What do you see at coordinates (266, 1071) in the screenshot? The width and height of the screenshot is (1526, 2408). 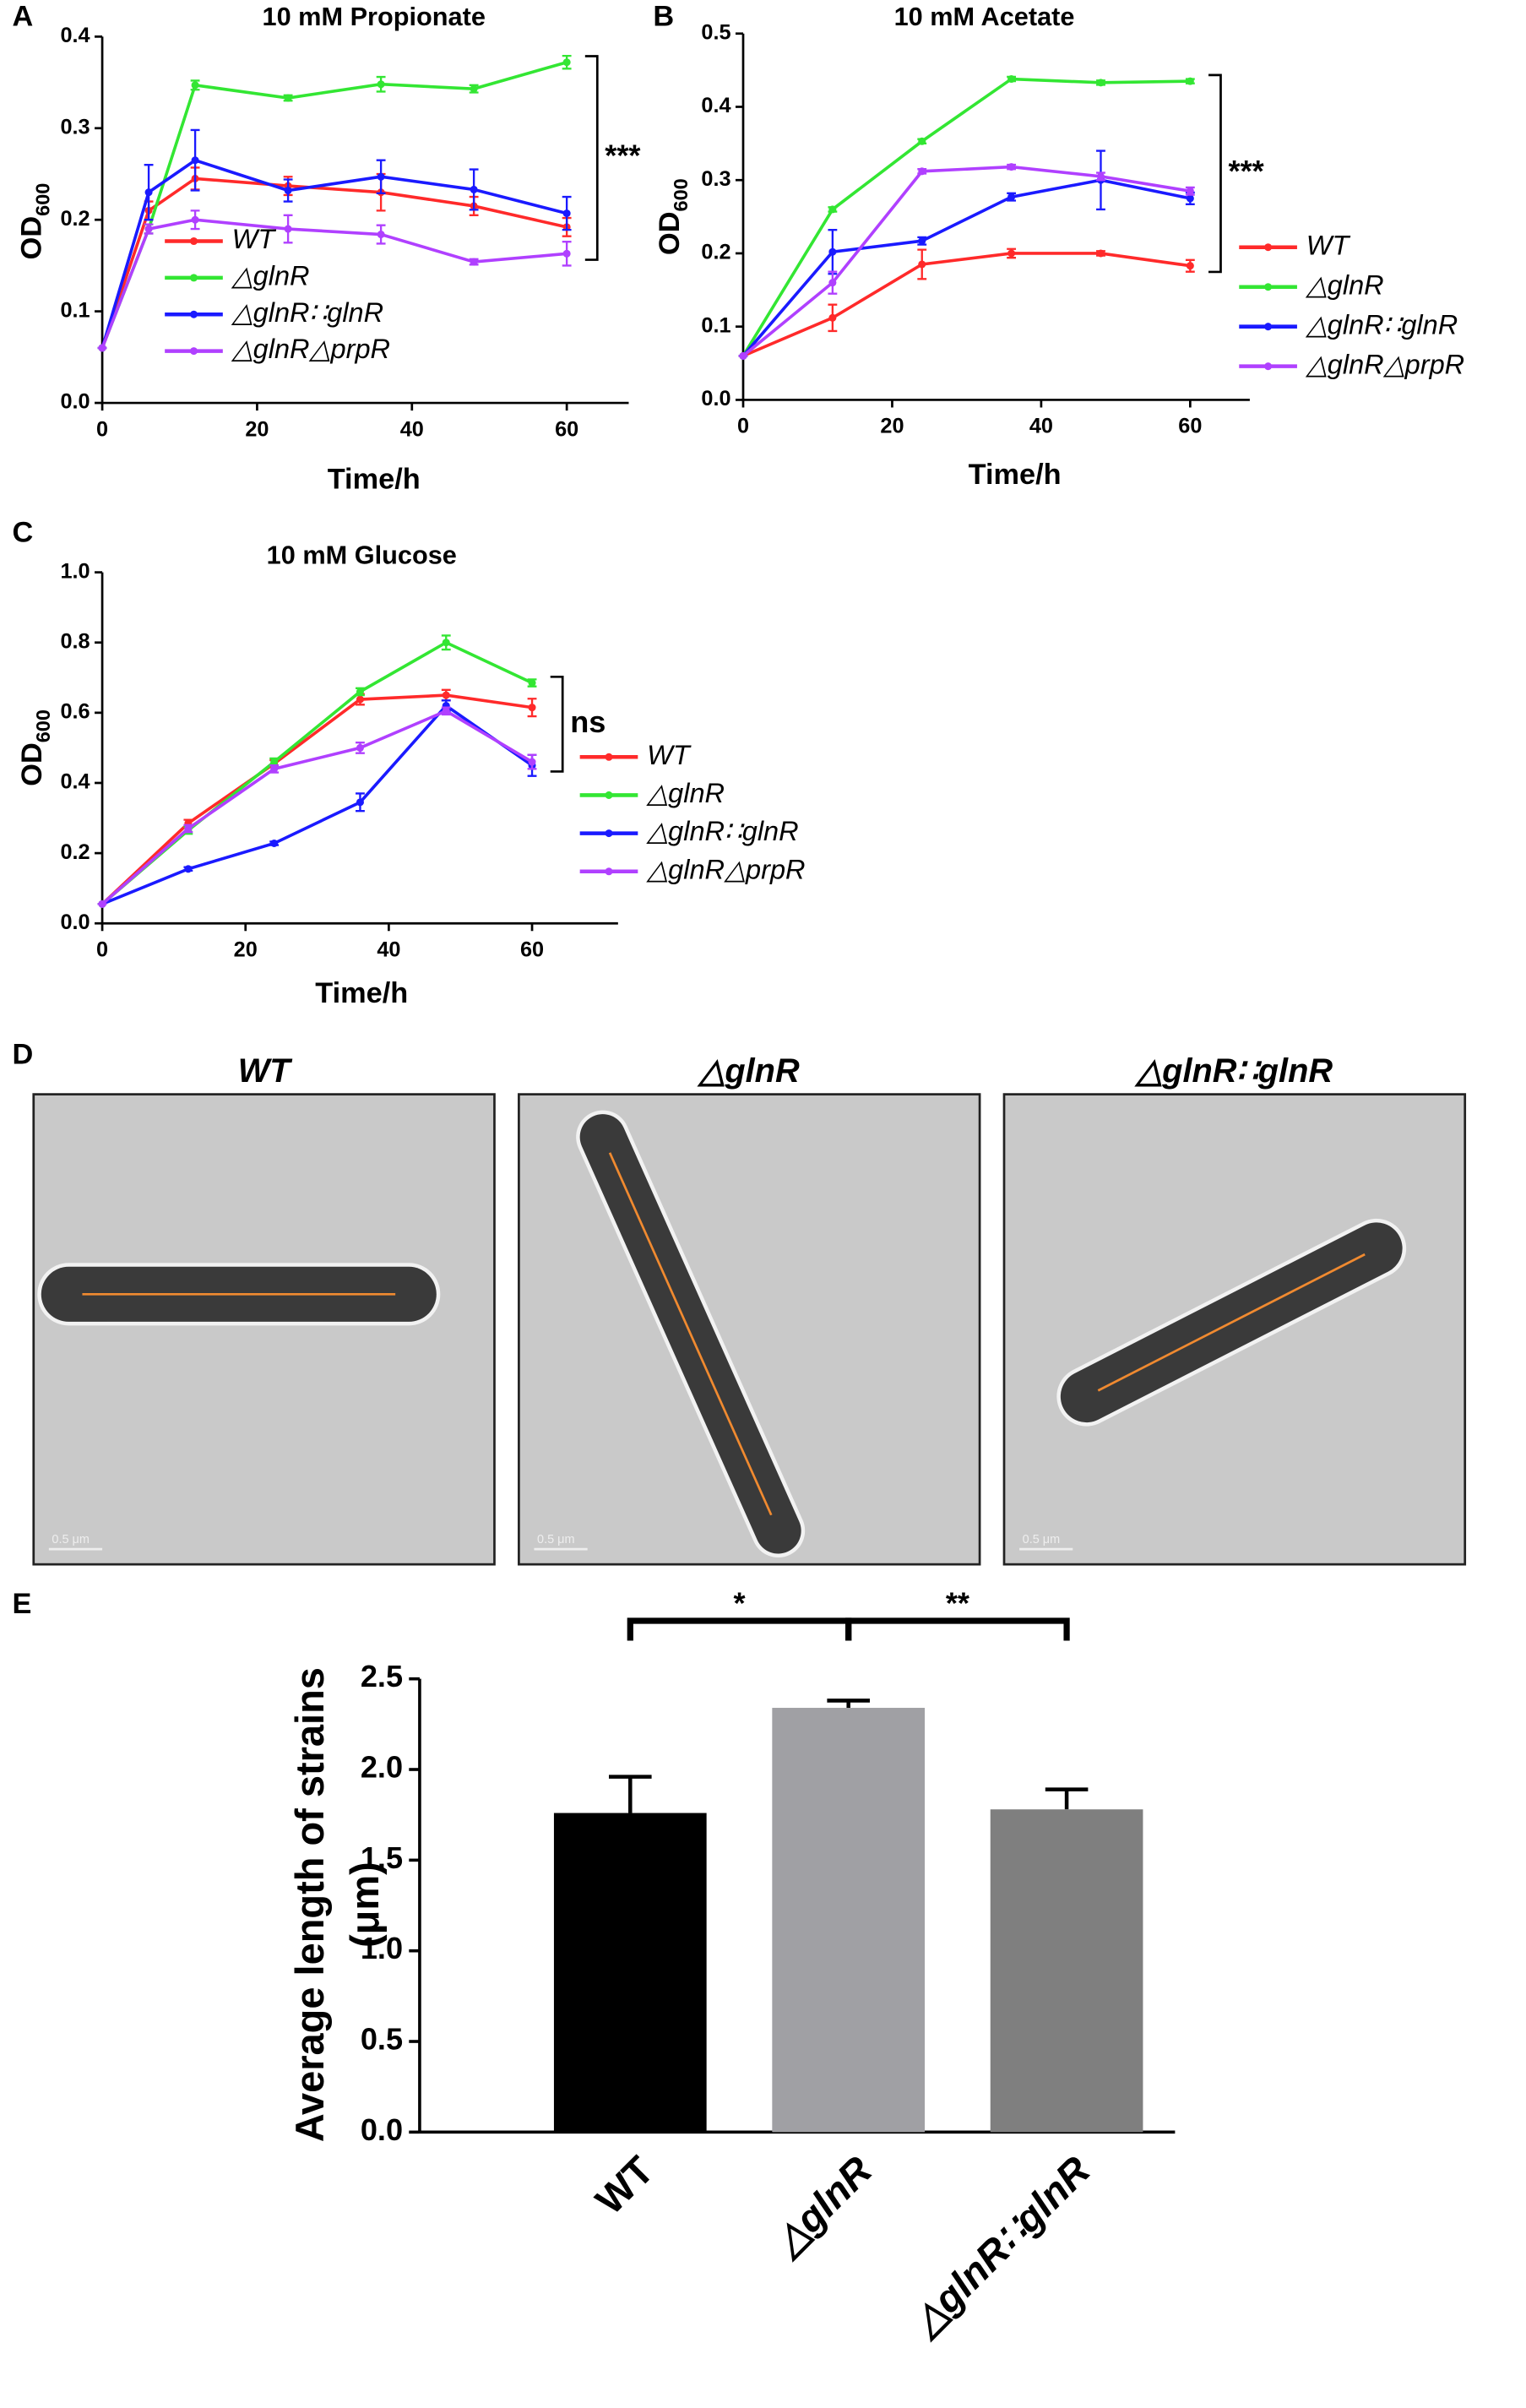 I see `micrograph-label: WT` at bounding box center [266, 1071].